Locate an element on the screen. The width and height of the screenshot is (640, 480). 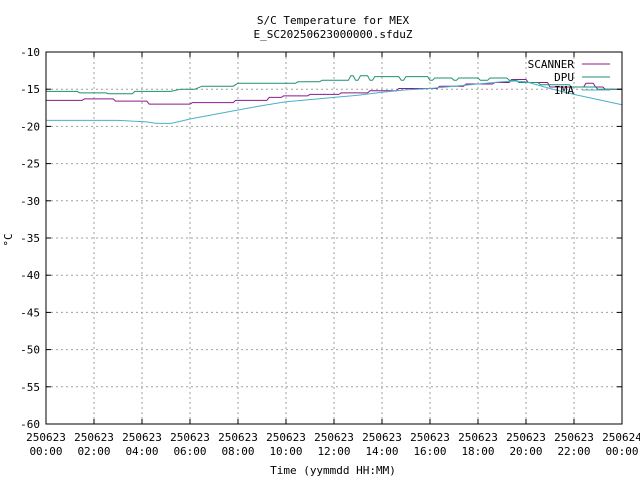
x-axis-label: Time (yymmdd HH:MM) is located at coordinates (333, 470).